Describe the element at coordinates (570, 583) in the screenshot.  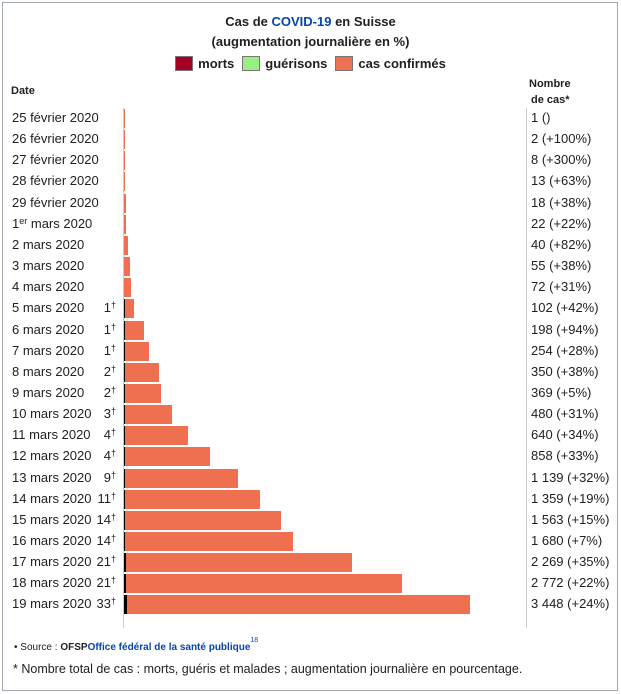
I see `count-label: 2 772 (+22%)` at that location.